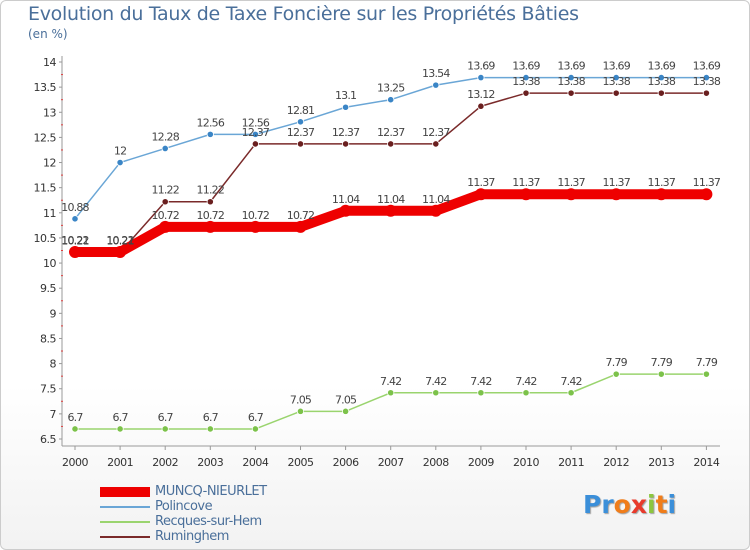 The image size is (750, 550). Describe the element at coordinates (49, 213) in the screenshot. I see `y-tick-label: 11` at that location.